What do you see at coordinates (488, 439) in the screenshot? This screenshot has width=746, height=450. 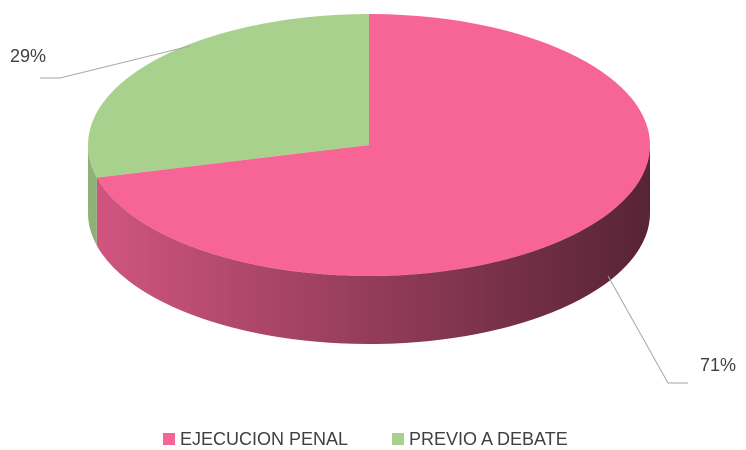 I see `legend-label: PREVIO A DEBATE` at bounding box center [488, 439].